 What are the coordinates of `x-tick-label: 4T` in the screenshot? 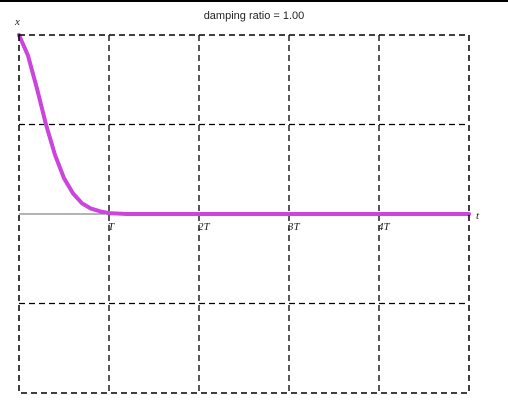 It's located at (384, 227).